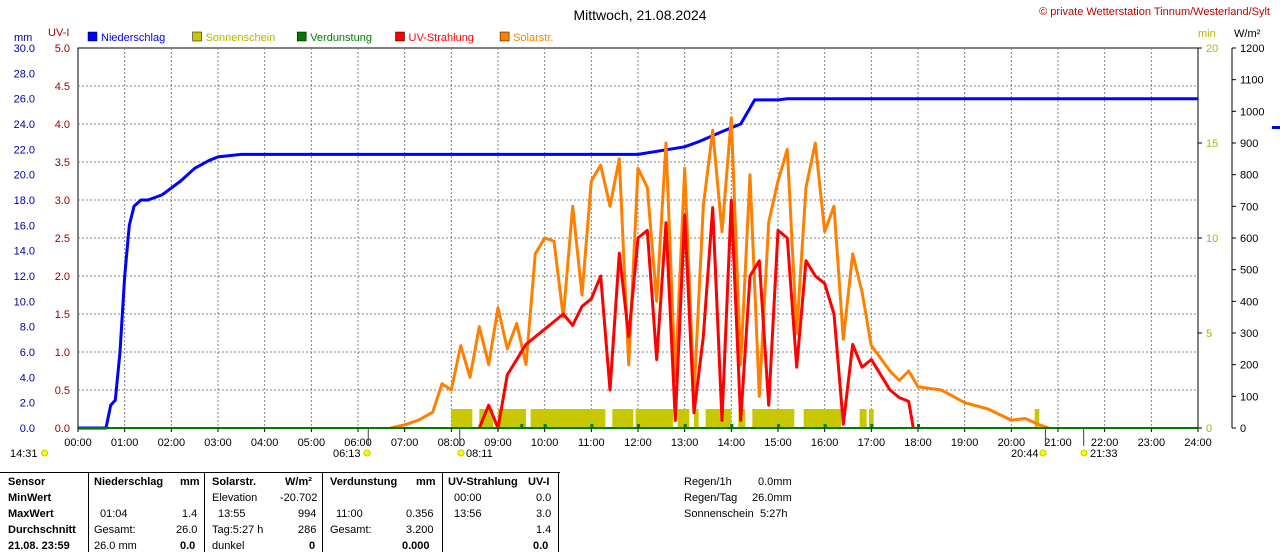 The image size is (1280, 552). What do you see at coordinates (218, 443) in the screenshot?
I see `x-tick-label: 03:00` at bounding box center [218, 443].